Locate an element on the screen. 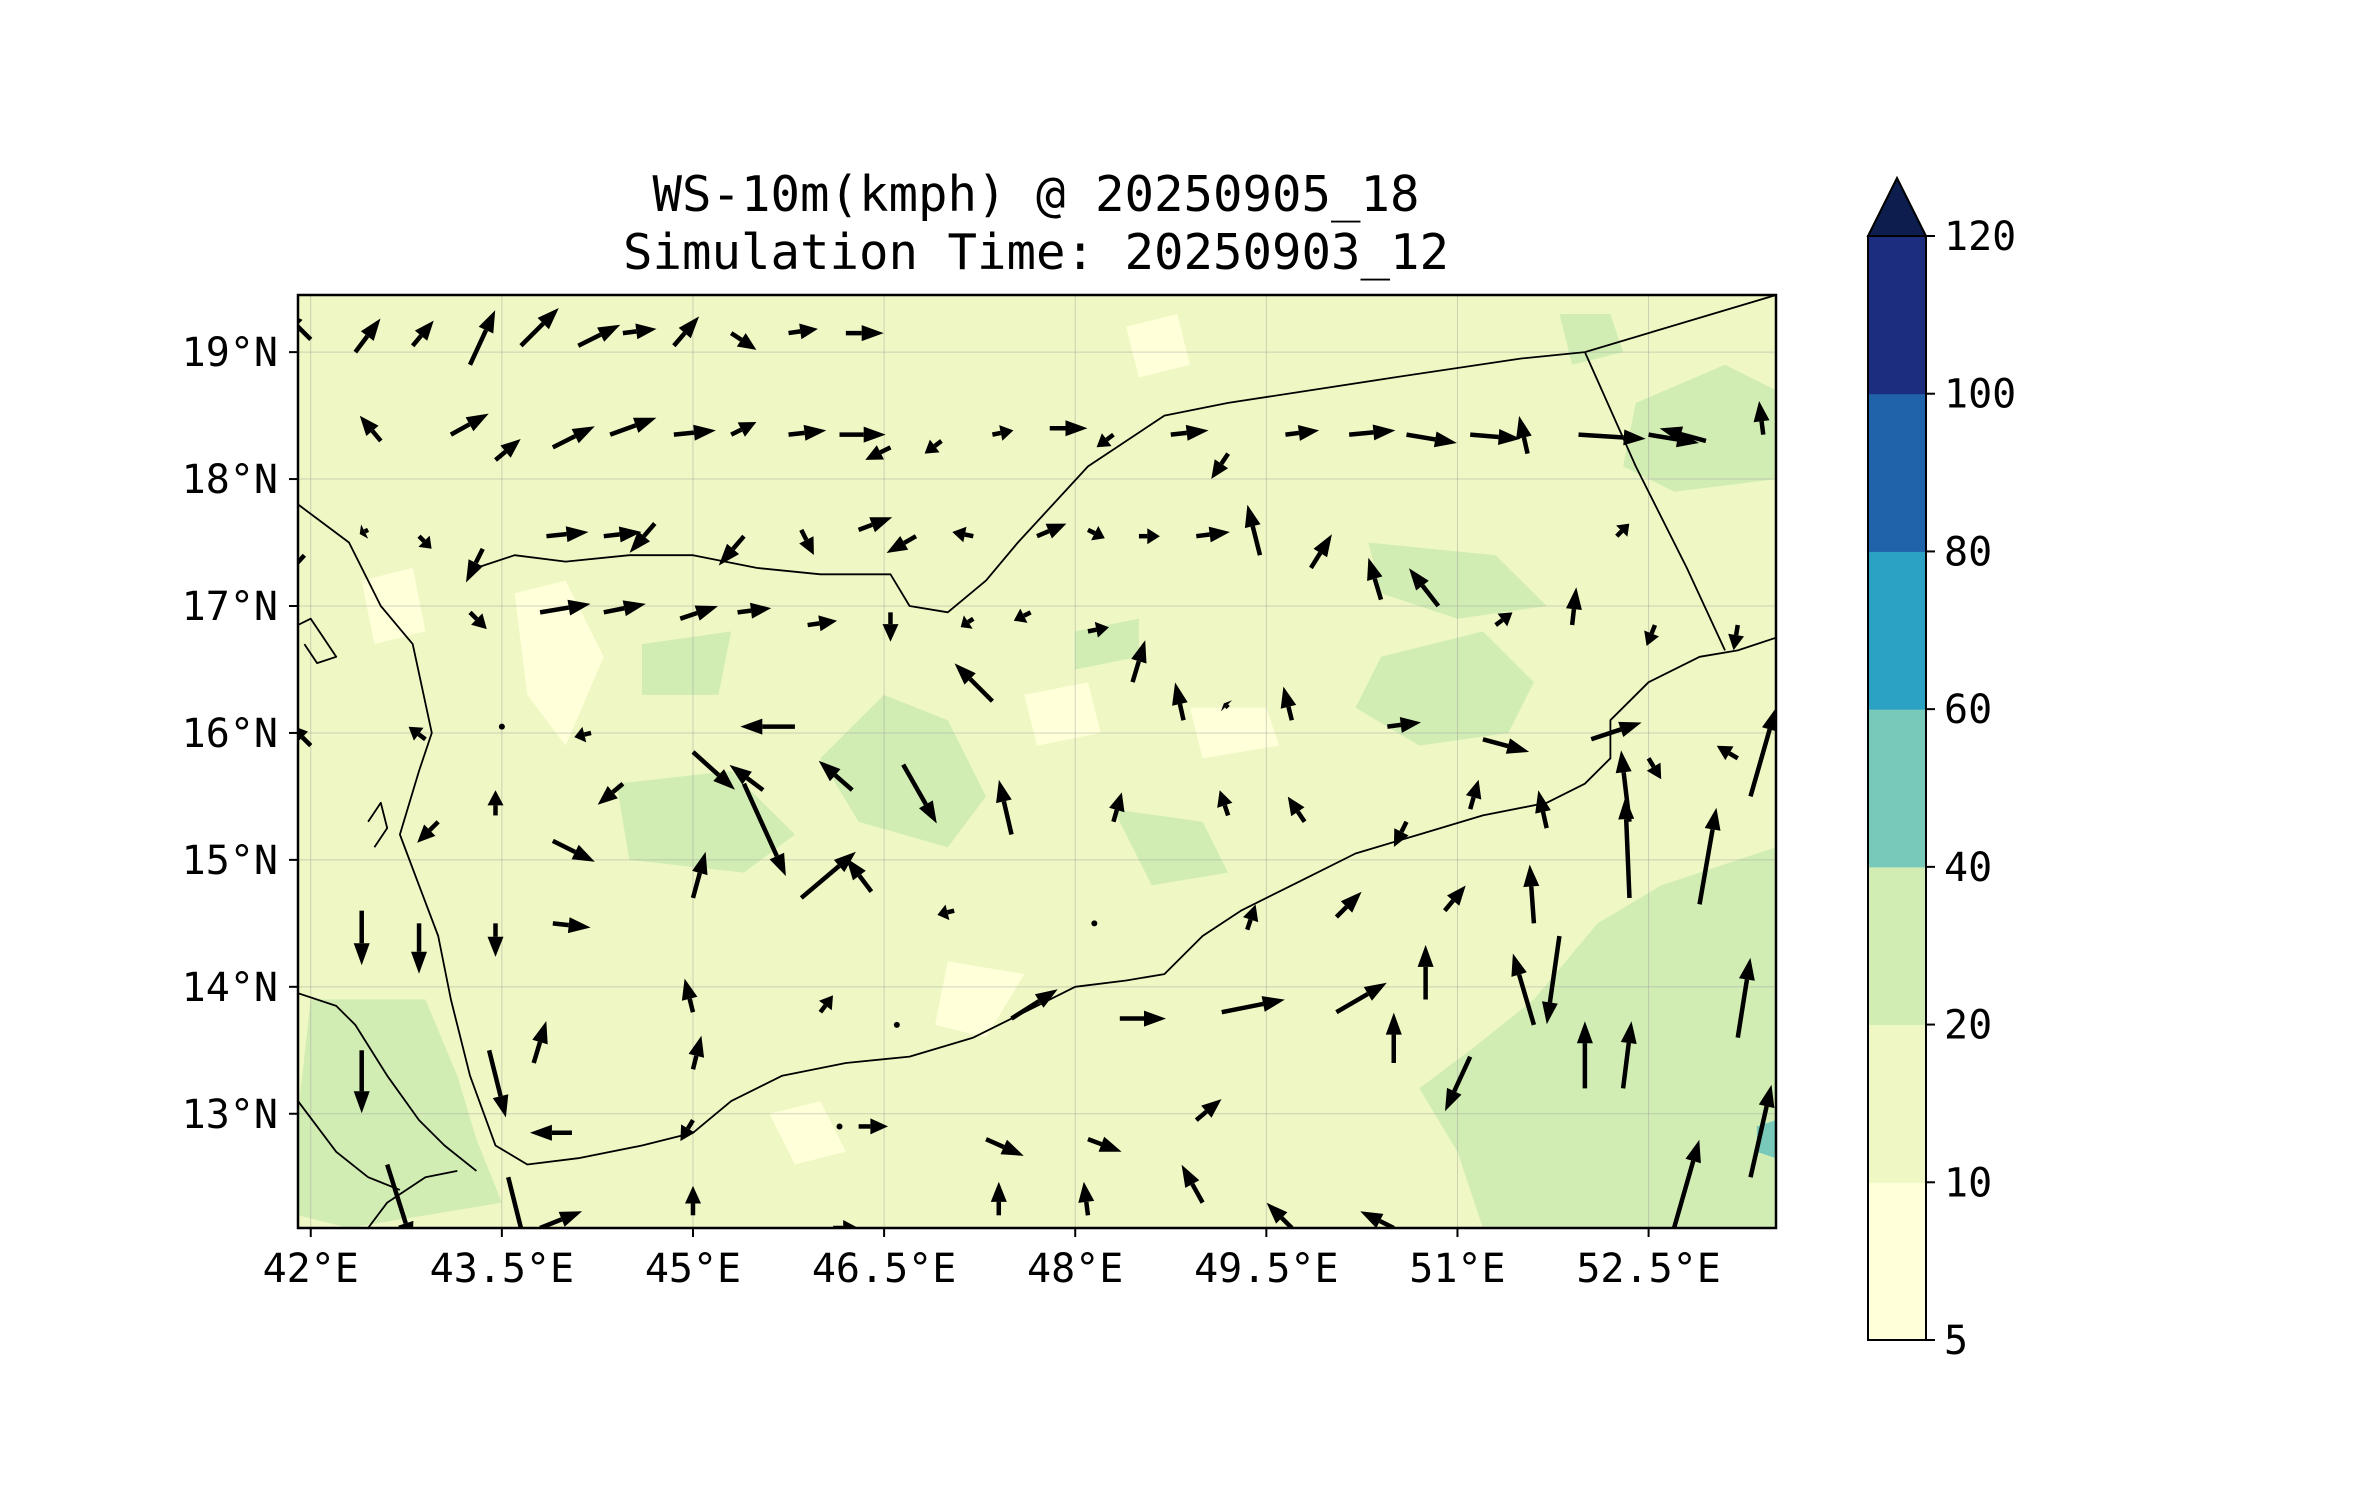 The width and height of the screenshot is (2371, 1500). x-axis-ticks: 42°E 43.5°E 45°E 46.5°E 48°E 49.5°E 51°E 52.5°E is located at coordinates (992, 1260).